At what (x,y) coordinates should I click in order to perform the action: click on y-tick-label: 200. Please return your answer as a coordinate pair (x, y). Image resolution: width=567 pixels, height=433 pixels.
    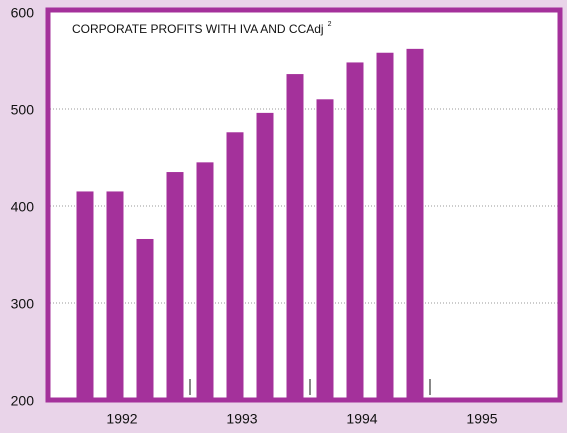
    Looking at the image, I should click on (23, 401).